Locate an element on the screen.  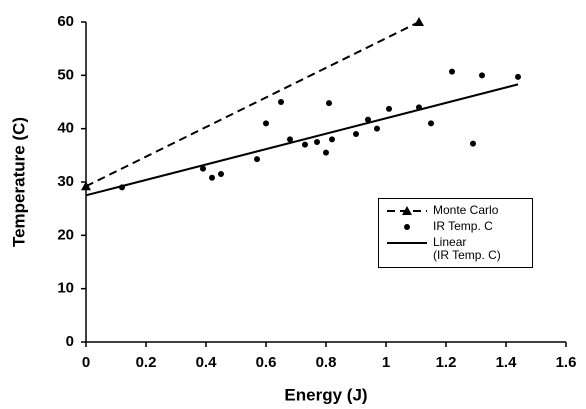
y-tick-label: 20 is located at coordinates (65, 234).